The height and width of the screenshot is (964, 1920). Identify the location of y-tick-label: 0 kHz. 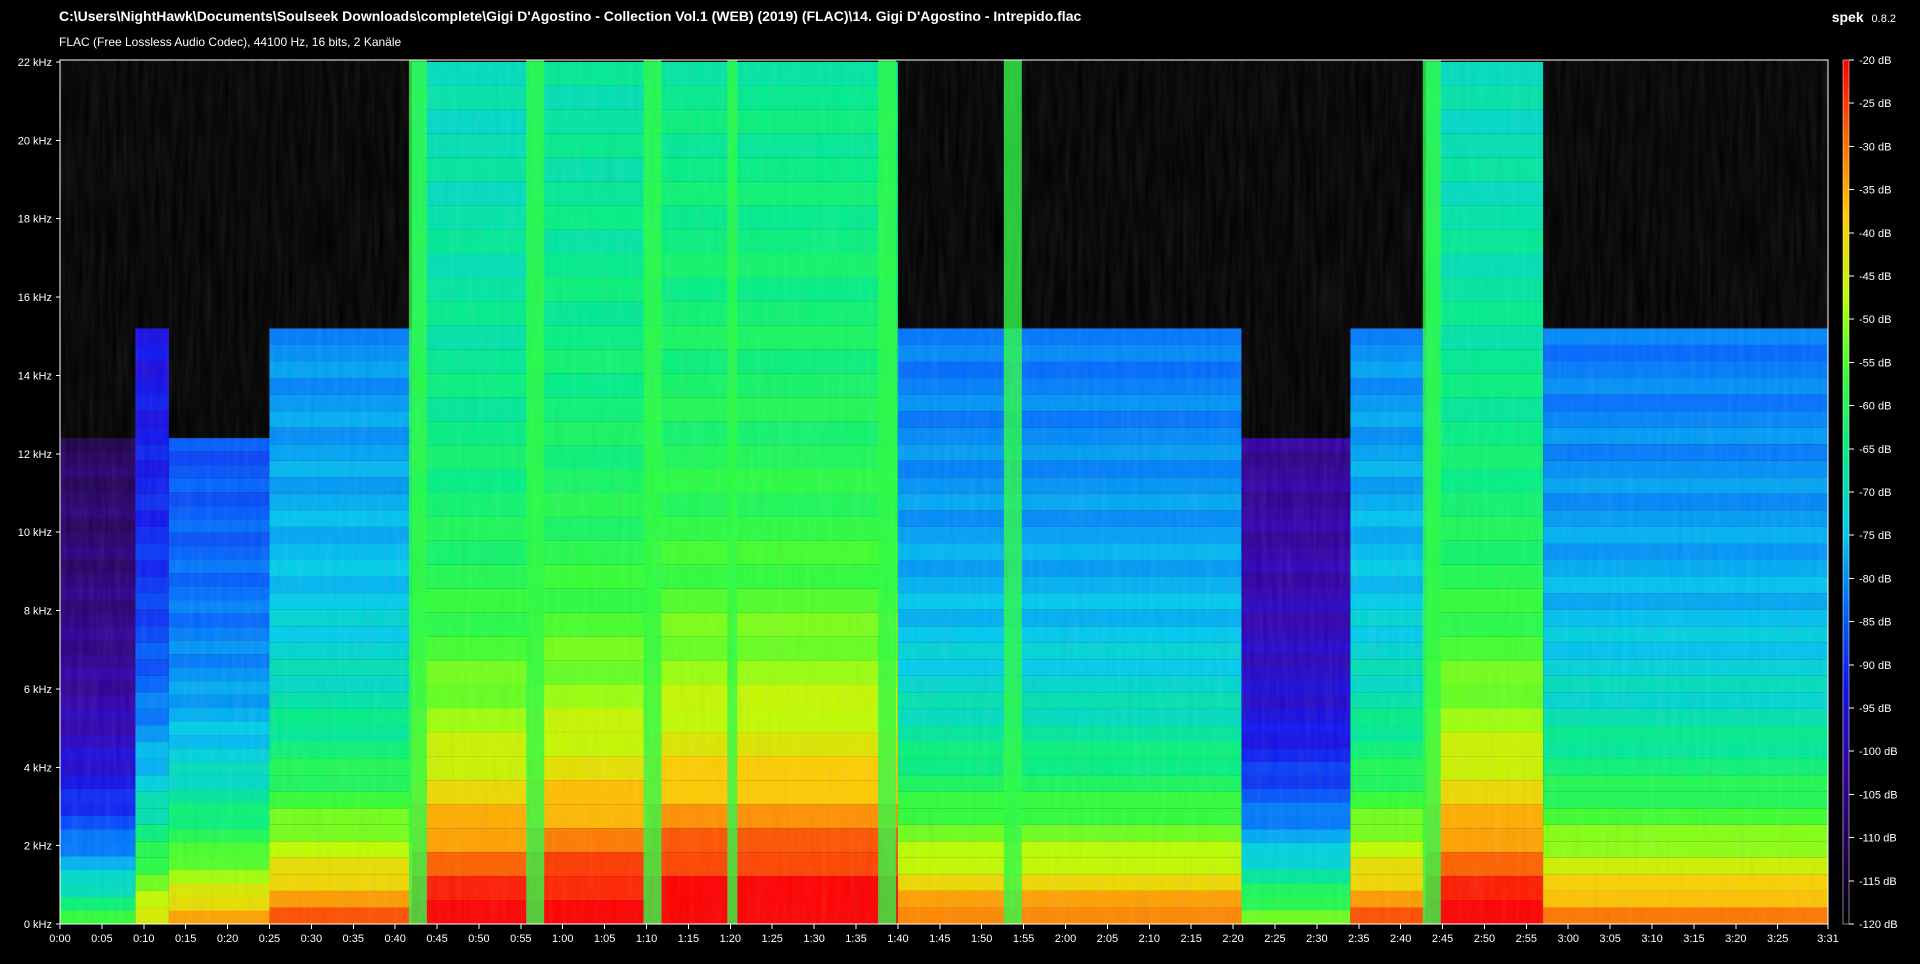
(38, 925).